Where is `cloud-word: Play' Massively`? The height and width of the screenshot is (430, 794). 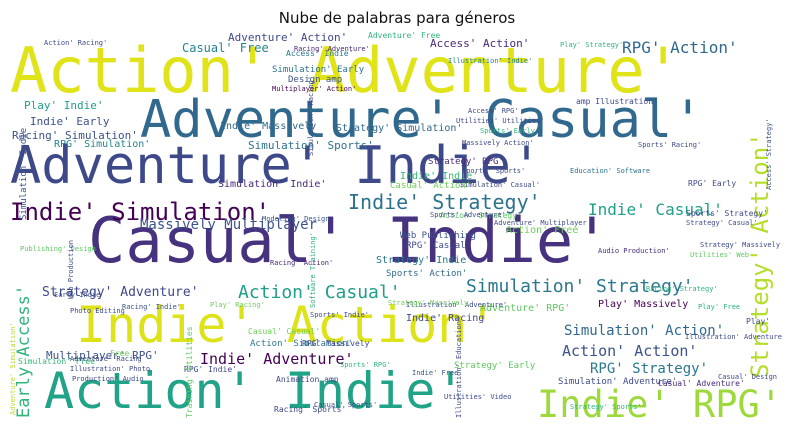
cloud-word: Play' Massively is located at coordinates (643, 304).